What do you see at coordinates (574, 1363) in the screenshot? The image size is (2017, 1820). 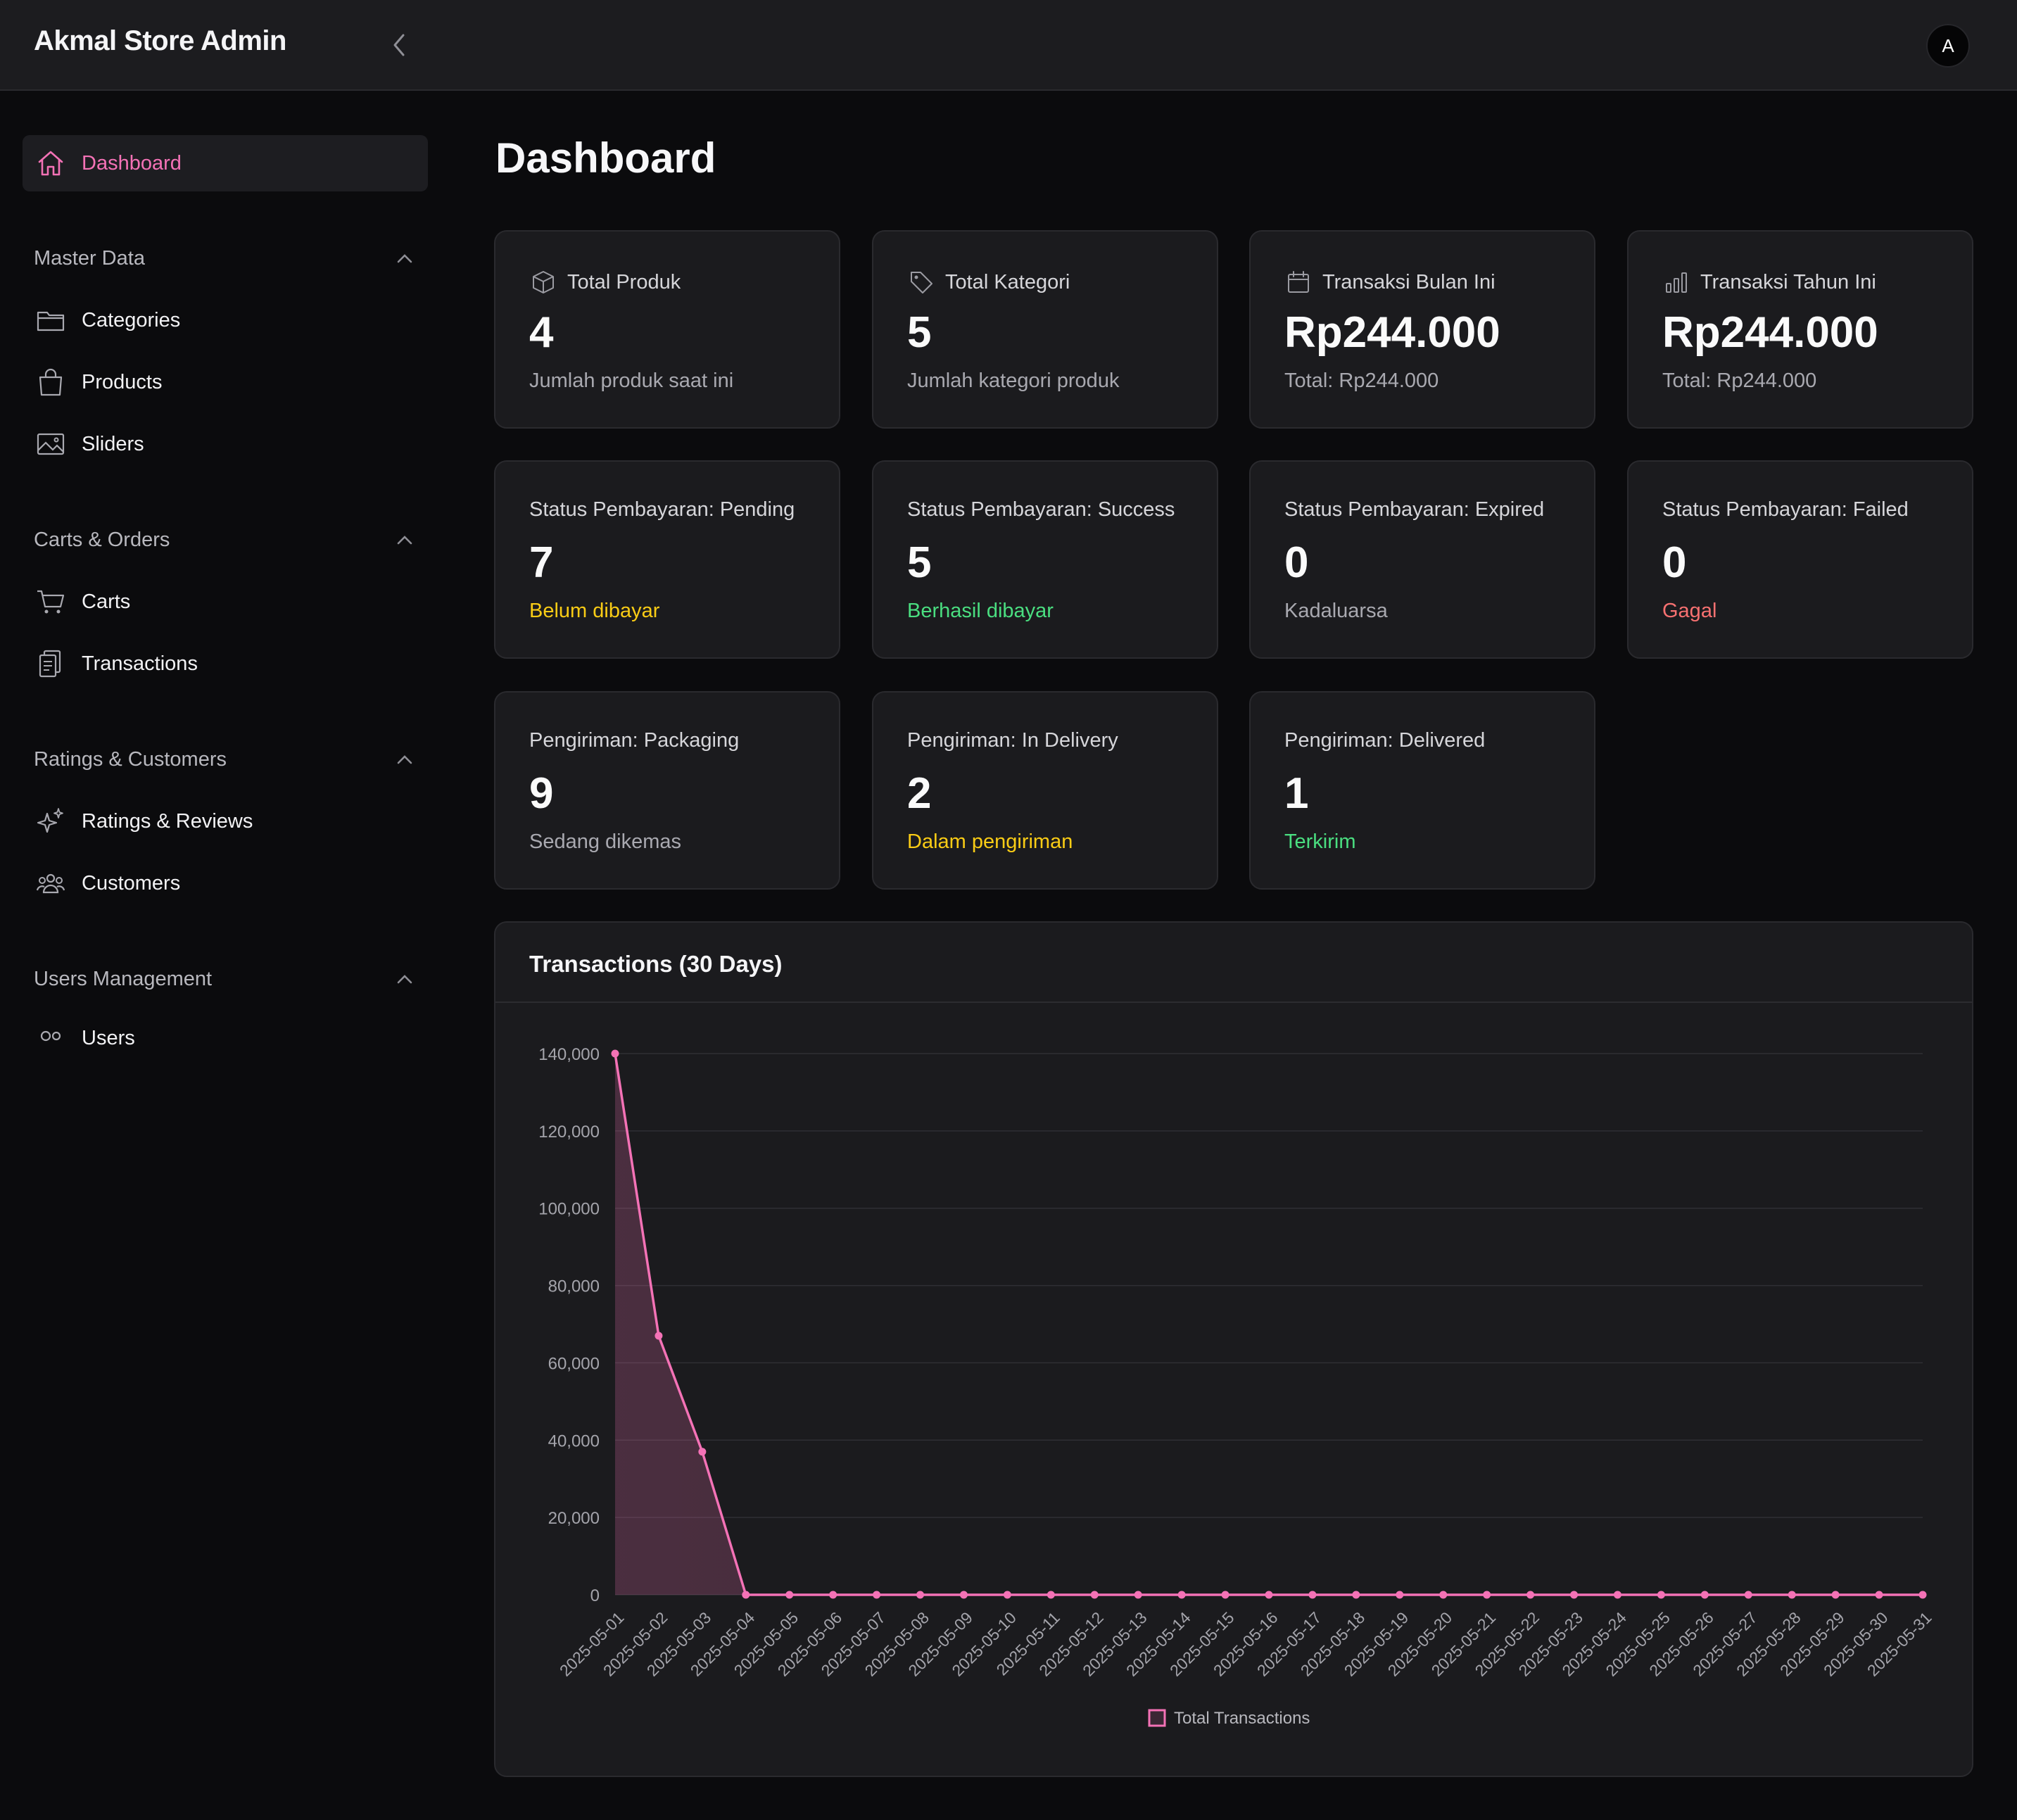 I see `y-tick-label: 60,000` at bounding box center [574, 1363].